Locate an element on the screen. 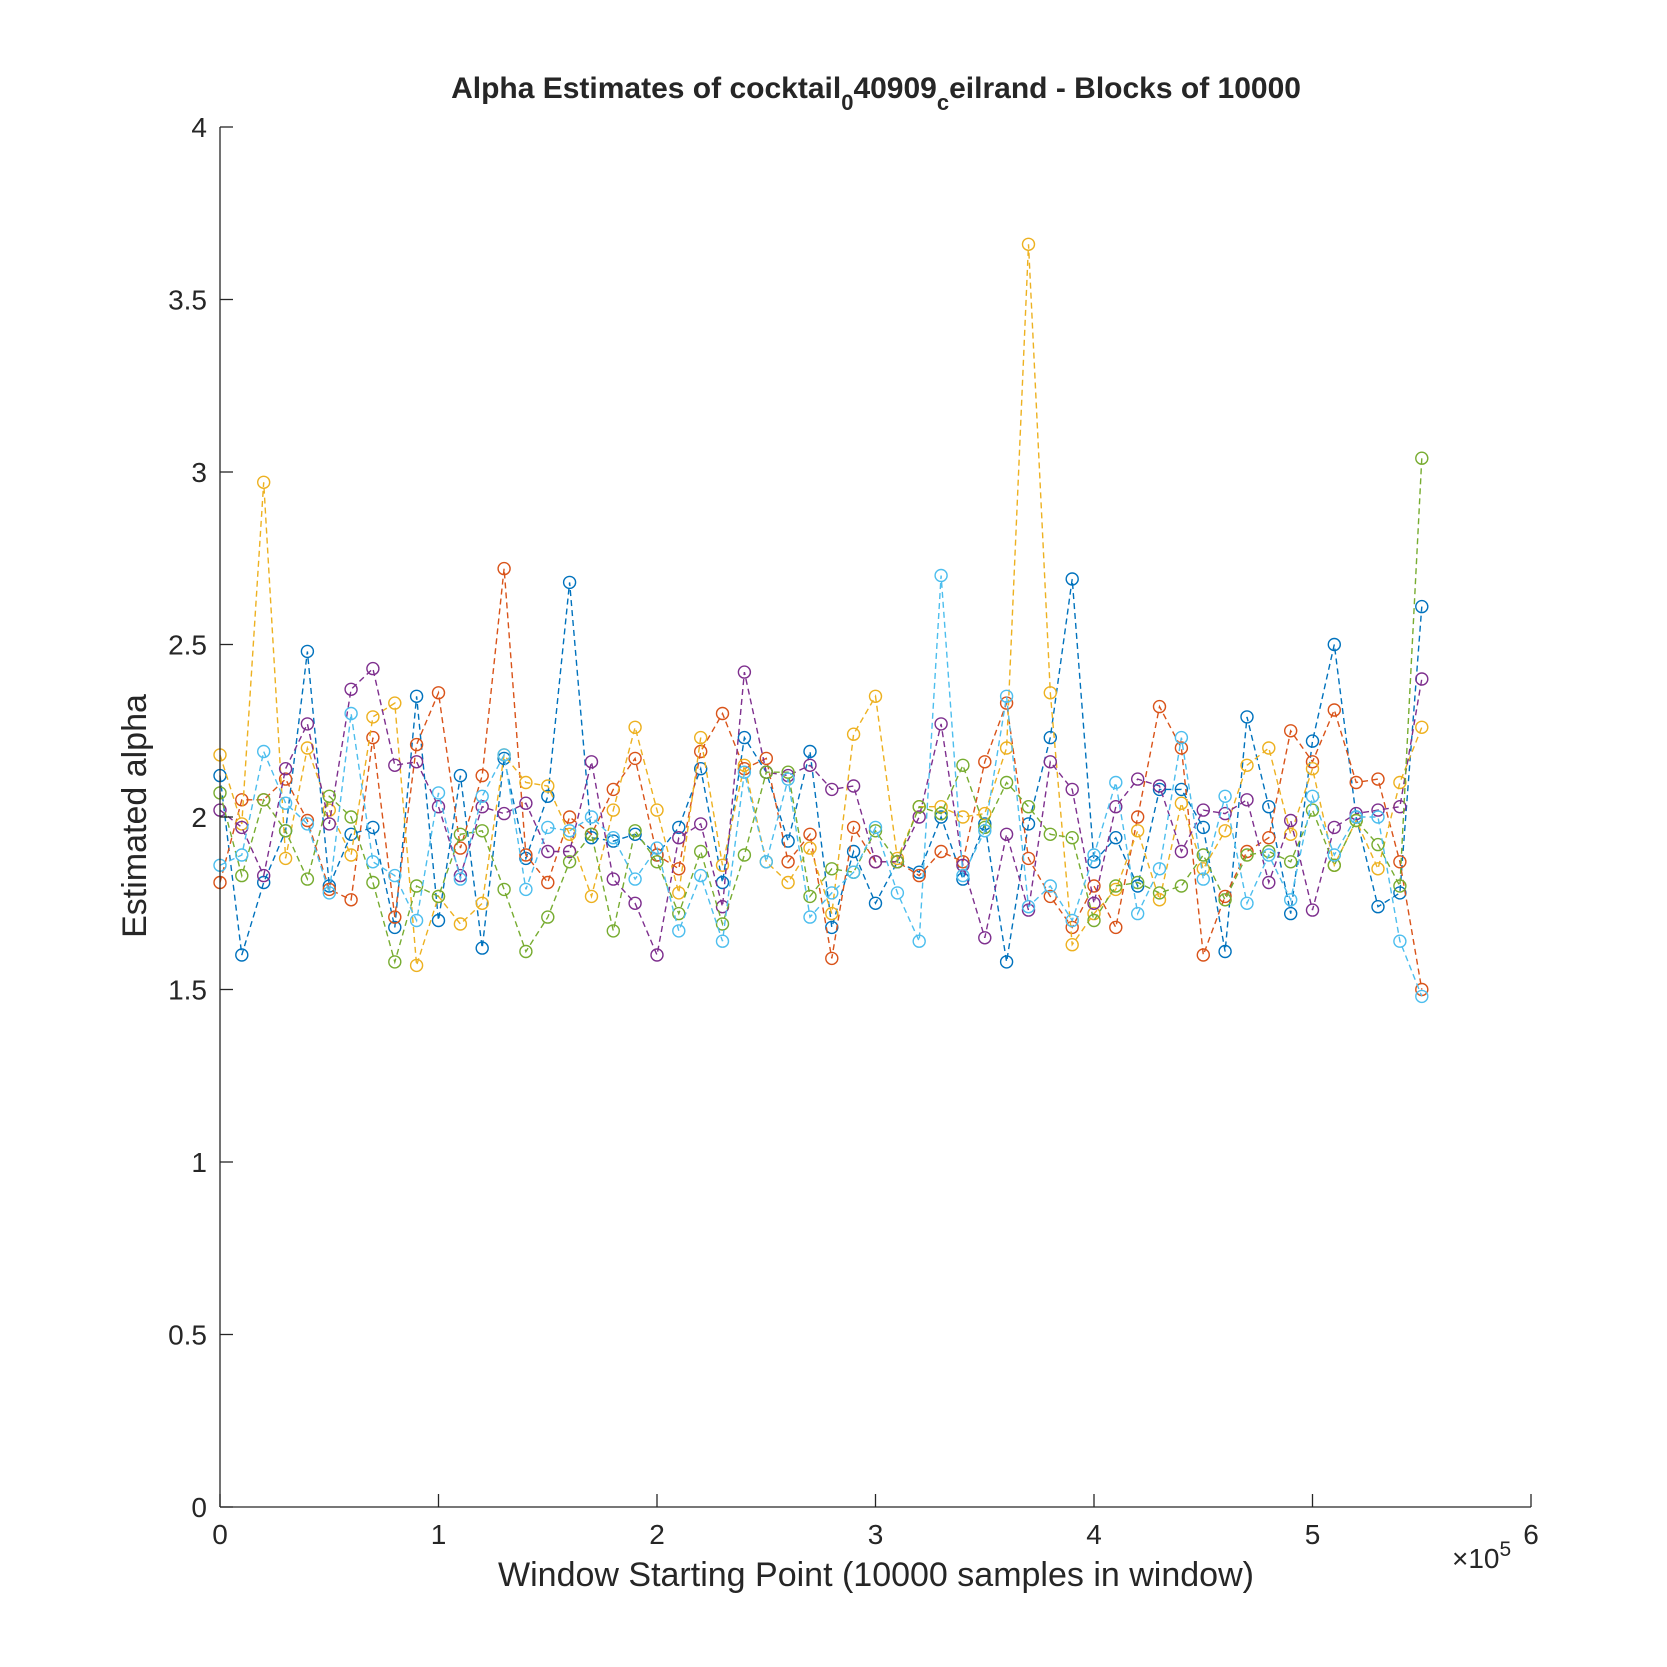  title-mid: 40909 is located at coordinates (894, 88).